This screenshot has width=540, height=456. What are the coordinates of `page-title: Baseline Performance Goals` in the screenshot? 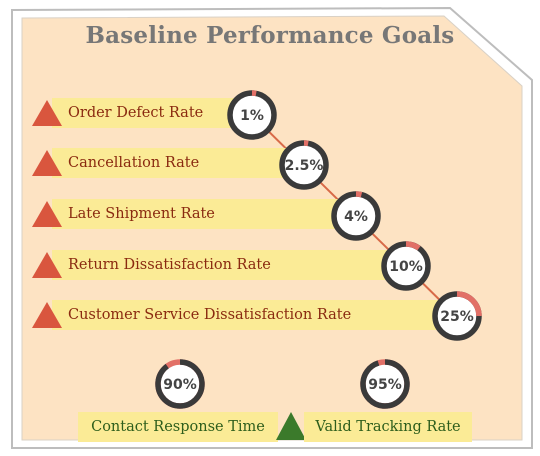 It's located at (270, 35).